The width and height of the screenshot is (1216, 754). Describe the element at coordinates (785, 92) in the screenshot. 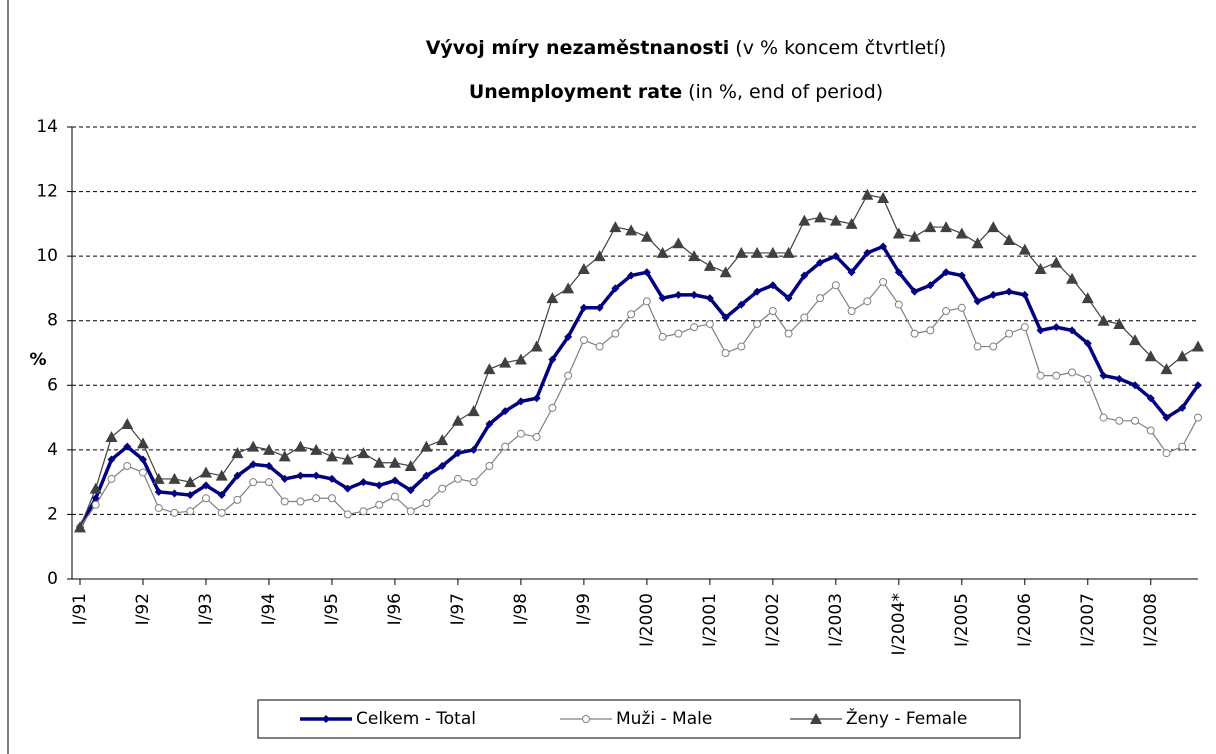

I see `subtitle-note: (in %, end of period)` at that location.